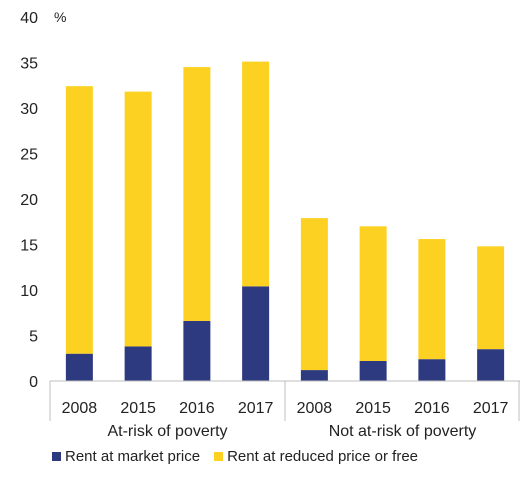  I want to click on y-tick-label: 5, so click(33, 337).